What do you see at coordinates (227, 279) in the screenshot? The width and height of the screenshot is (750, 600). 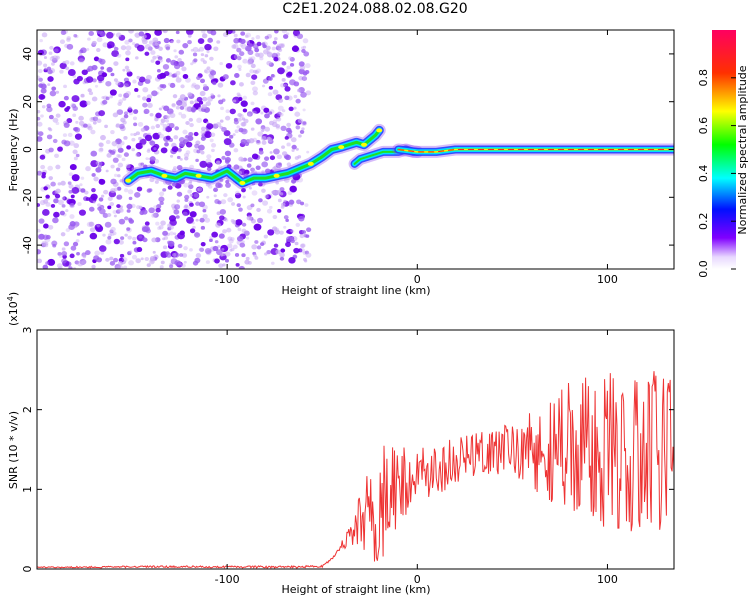 I see `spectrogram-x-tick-label: -100` at bounding box center [227, 279].